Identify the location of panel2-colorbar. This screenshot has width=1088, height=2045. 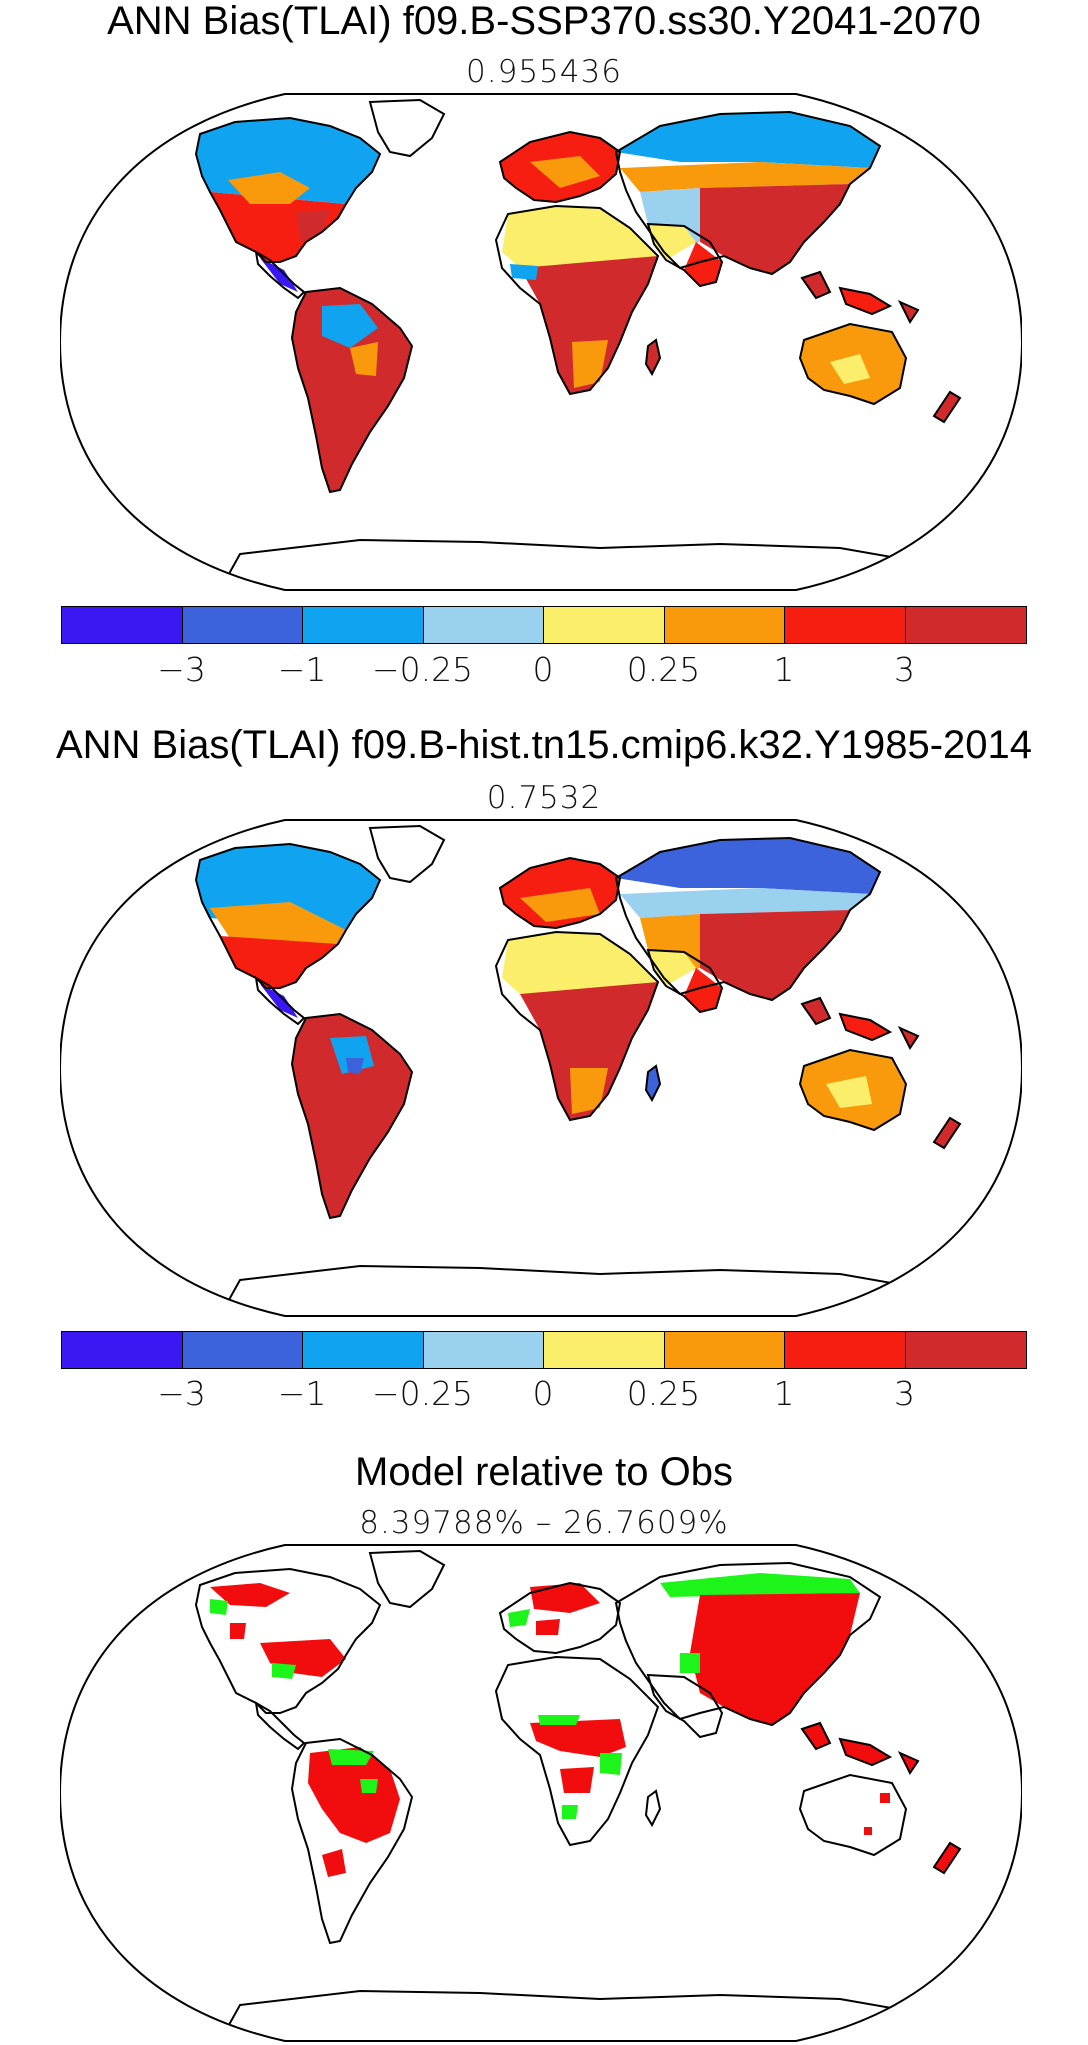
(544, 1351).